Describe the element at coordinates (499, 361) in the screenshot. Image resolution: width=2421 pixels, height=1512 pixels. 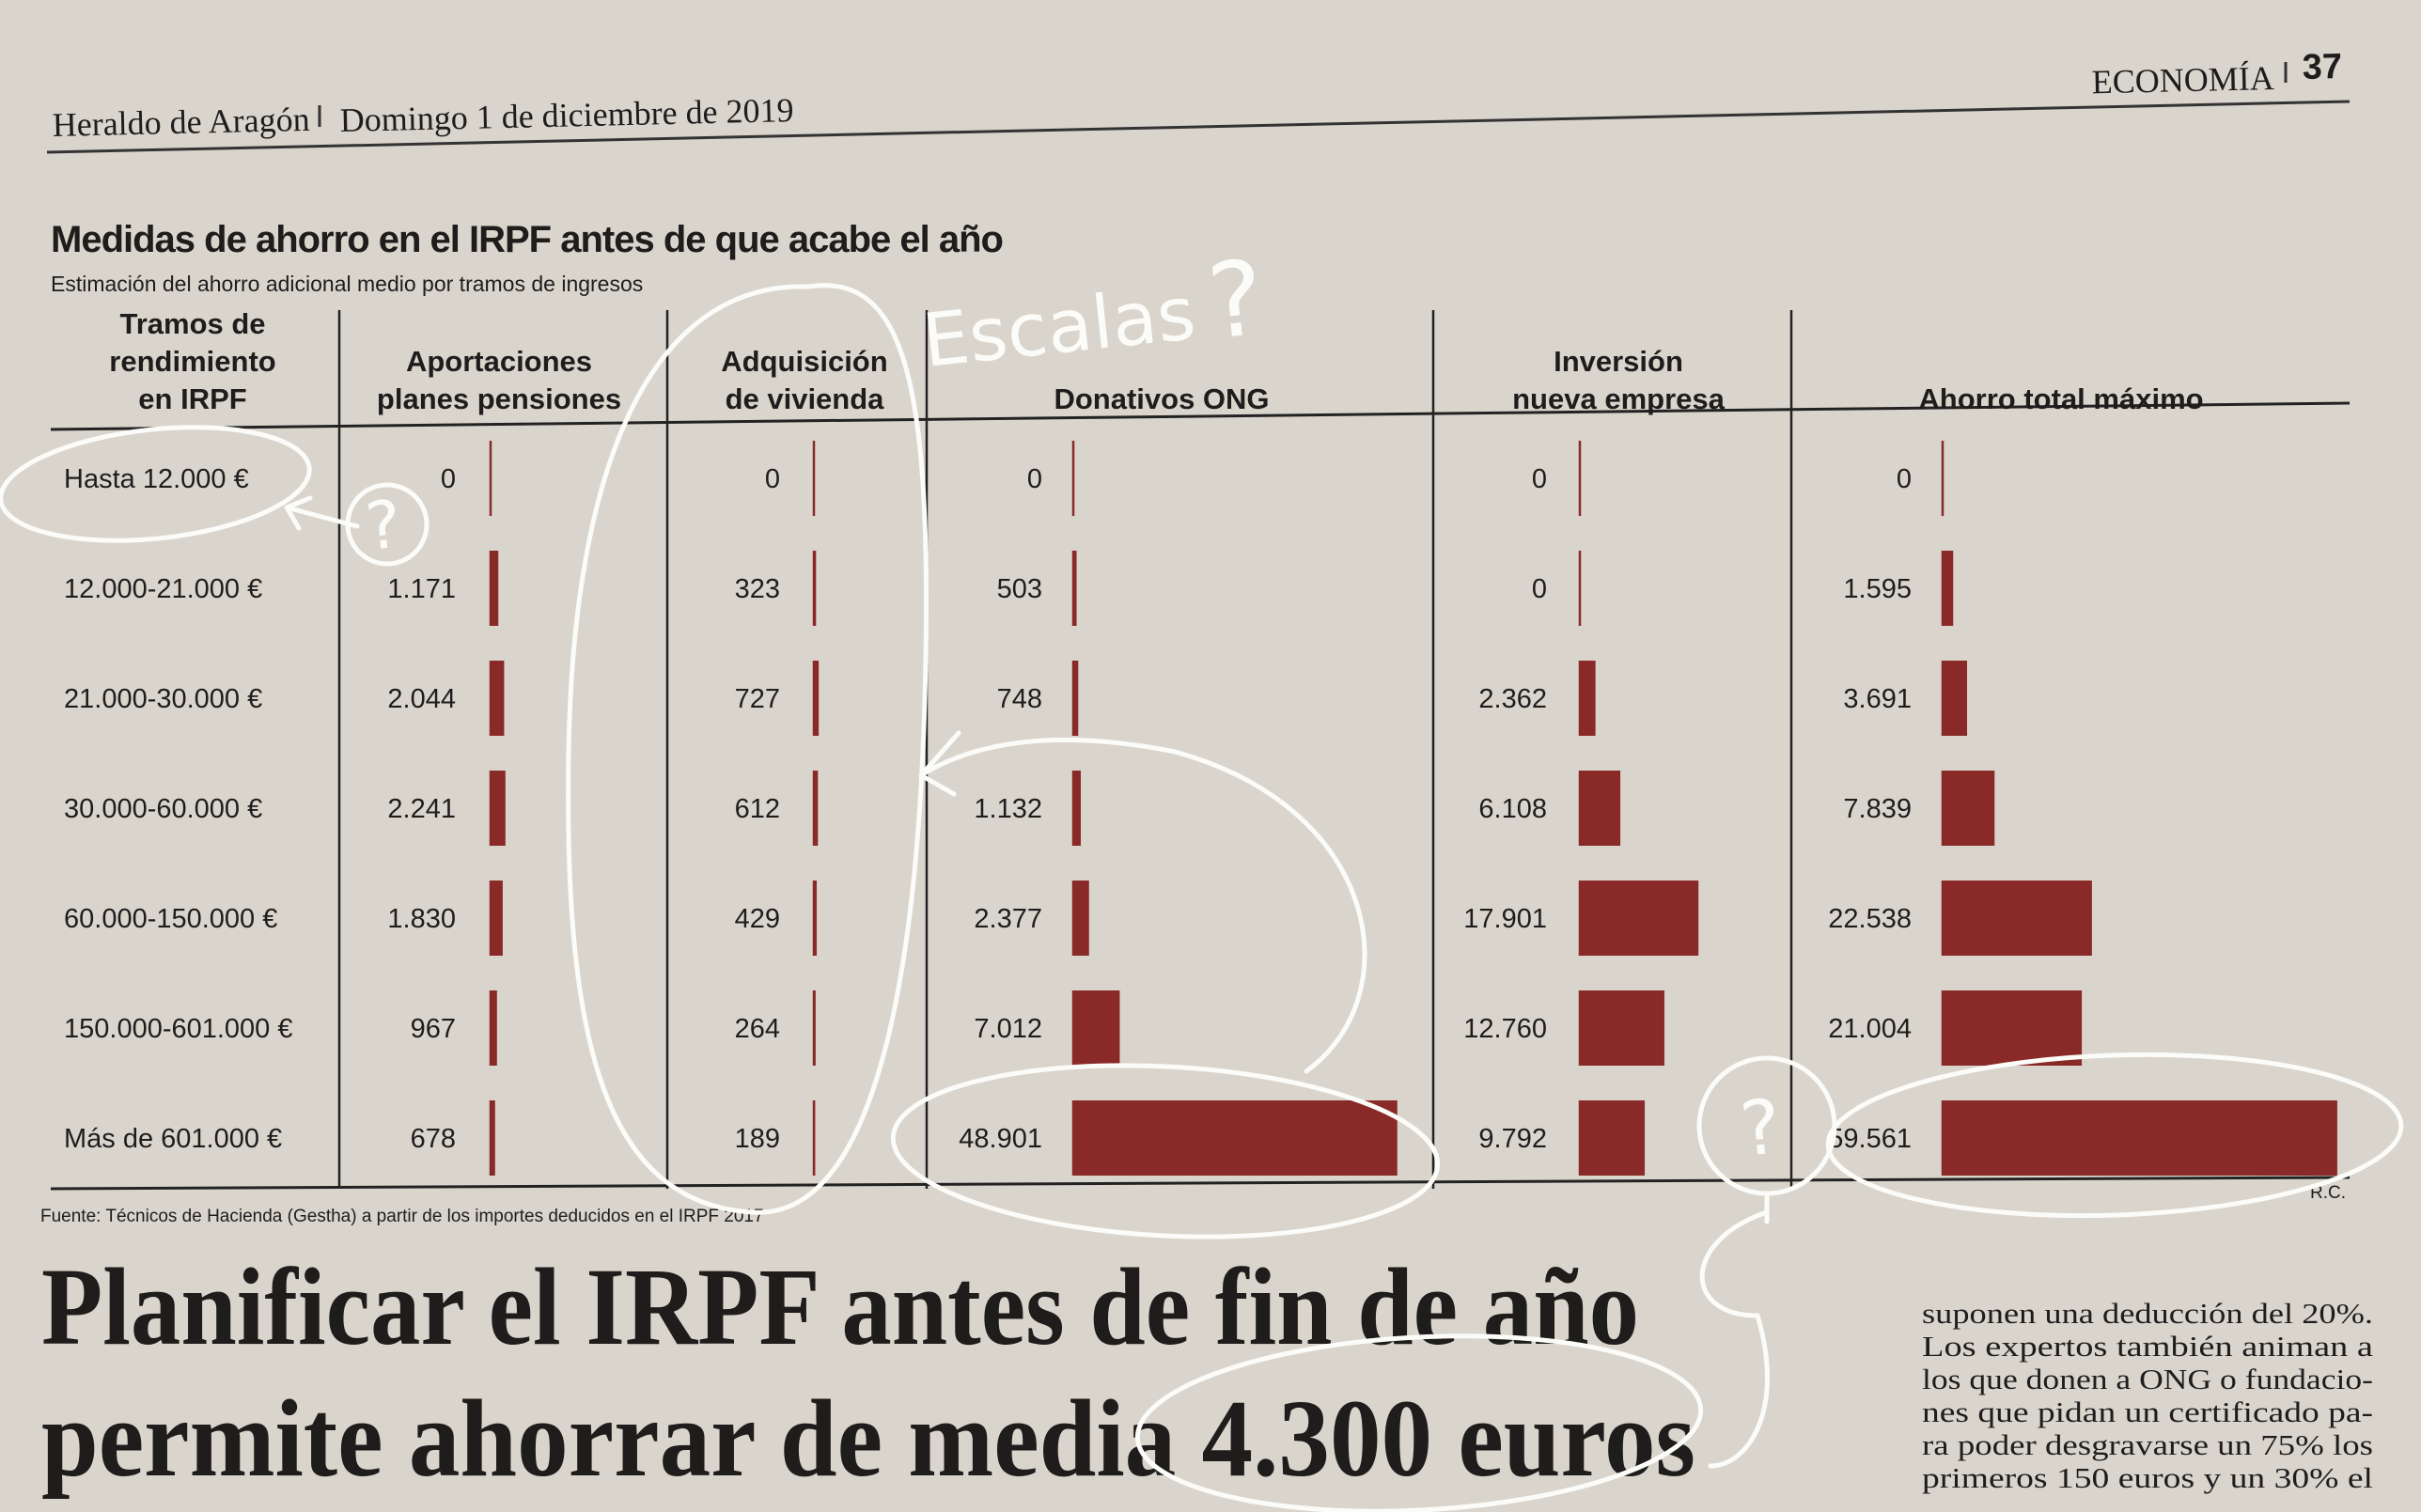
I see `column-header: Aportaciones` at that location.